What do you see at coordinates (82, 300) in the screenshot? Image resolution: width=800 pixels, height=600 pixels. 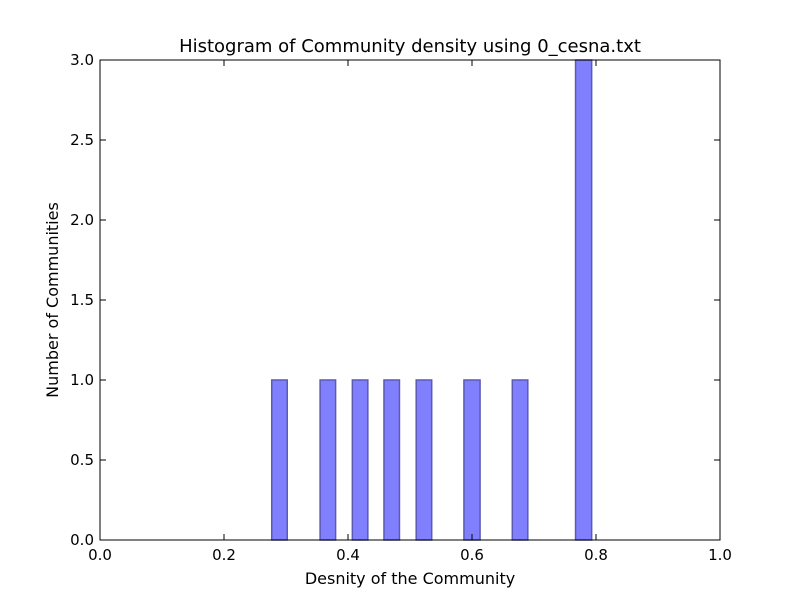 I see `y-tick-label: 1.5` at bounding box center [82, 300].